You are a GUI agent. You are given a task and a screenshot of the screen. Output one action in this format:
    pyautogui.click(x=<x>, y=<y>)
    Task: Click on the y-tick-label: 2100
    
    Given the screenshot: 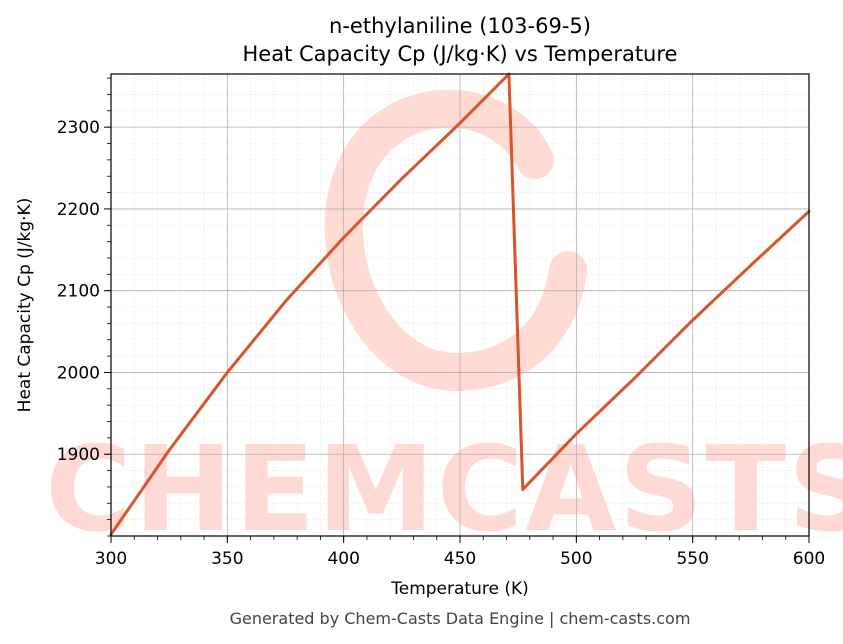 What is the action you would take?
    pyautogui.click(x=78, y=292)
    